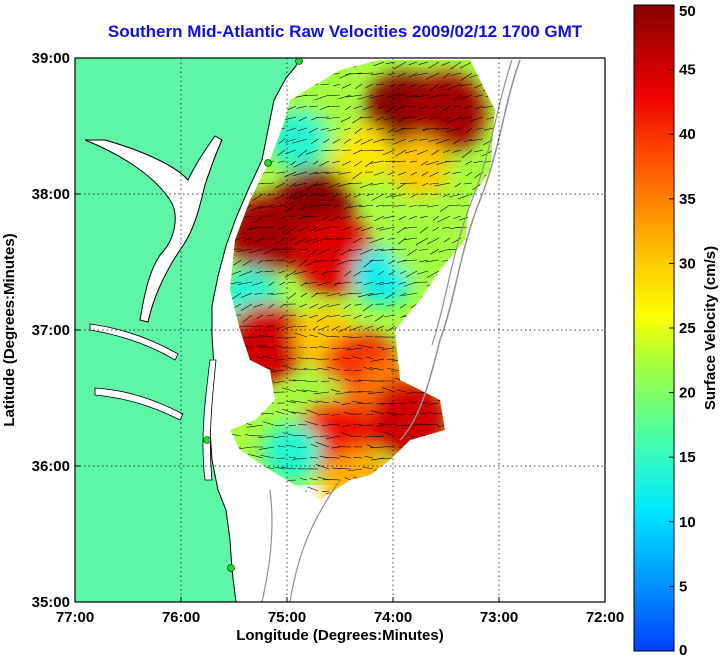 The width and height of the screenshot is (724, 664). Describe the element at coordinates (51, 330) in the screenshot. I see `y-tick-label: 37:00` at that location.